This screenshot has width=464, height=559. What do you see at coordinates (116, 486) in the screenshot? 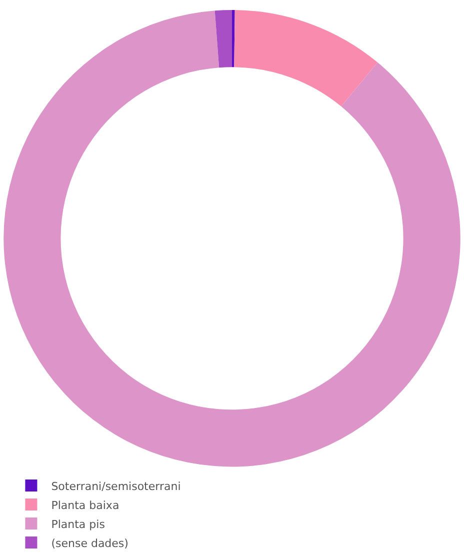
I see `legend-label: Soterrani/semisoterrani` at bounding box center [116, 486].